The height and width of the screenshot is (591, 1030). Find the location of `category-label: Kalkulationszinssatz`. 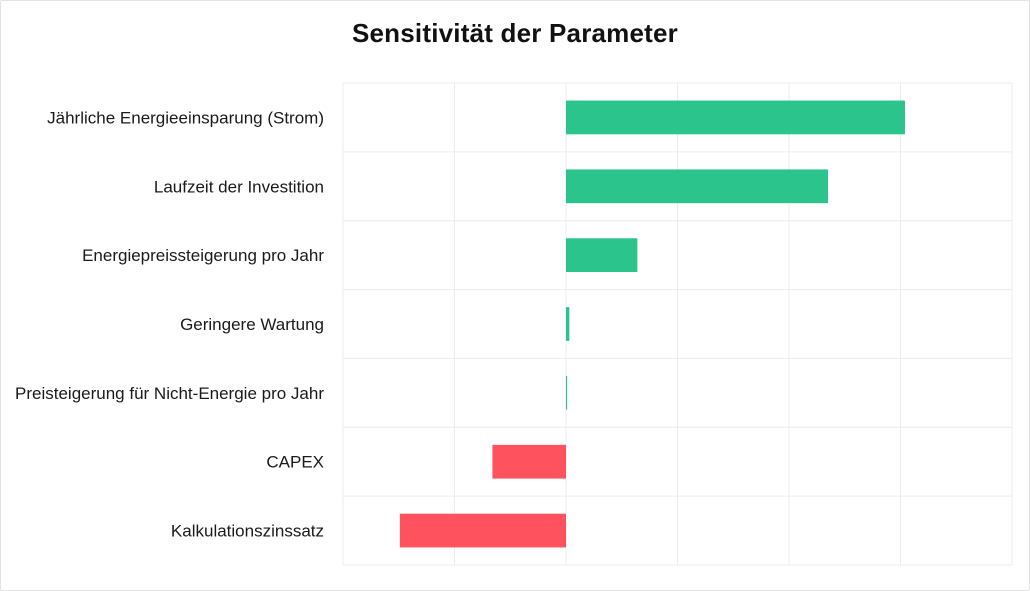

category-label: Kalkulationszinssatz is located at coordinates (247, 531).